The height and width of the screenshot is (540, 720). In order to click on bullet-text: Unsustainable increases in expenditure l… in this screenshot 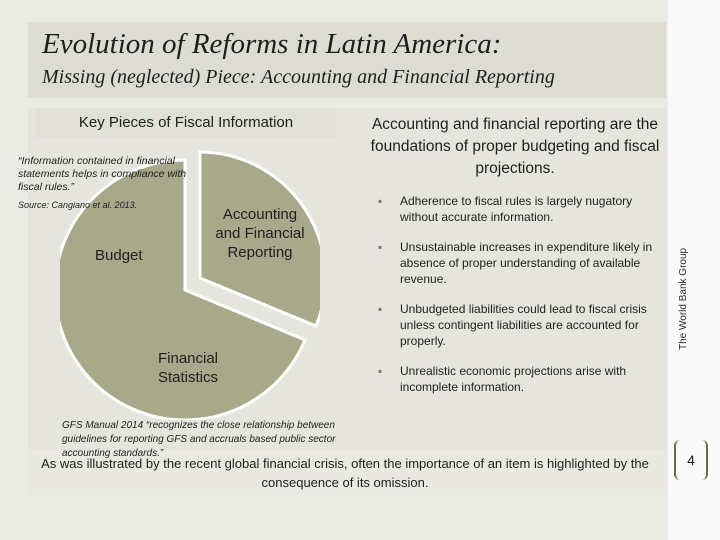, I will do `click(526, 263)`.